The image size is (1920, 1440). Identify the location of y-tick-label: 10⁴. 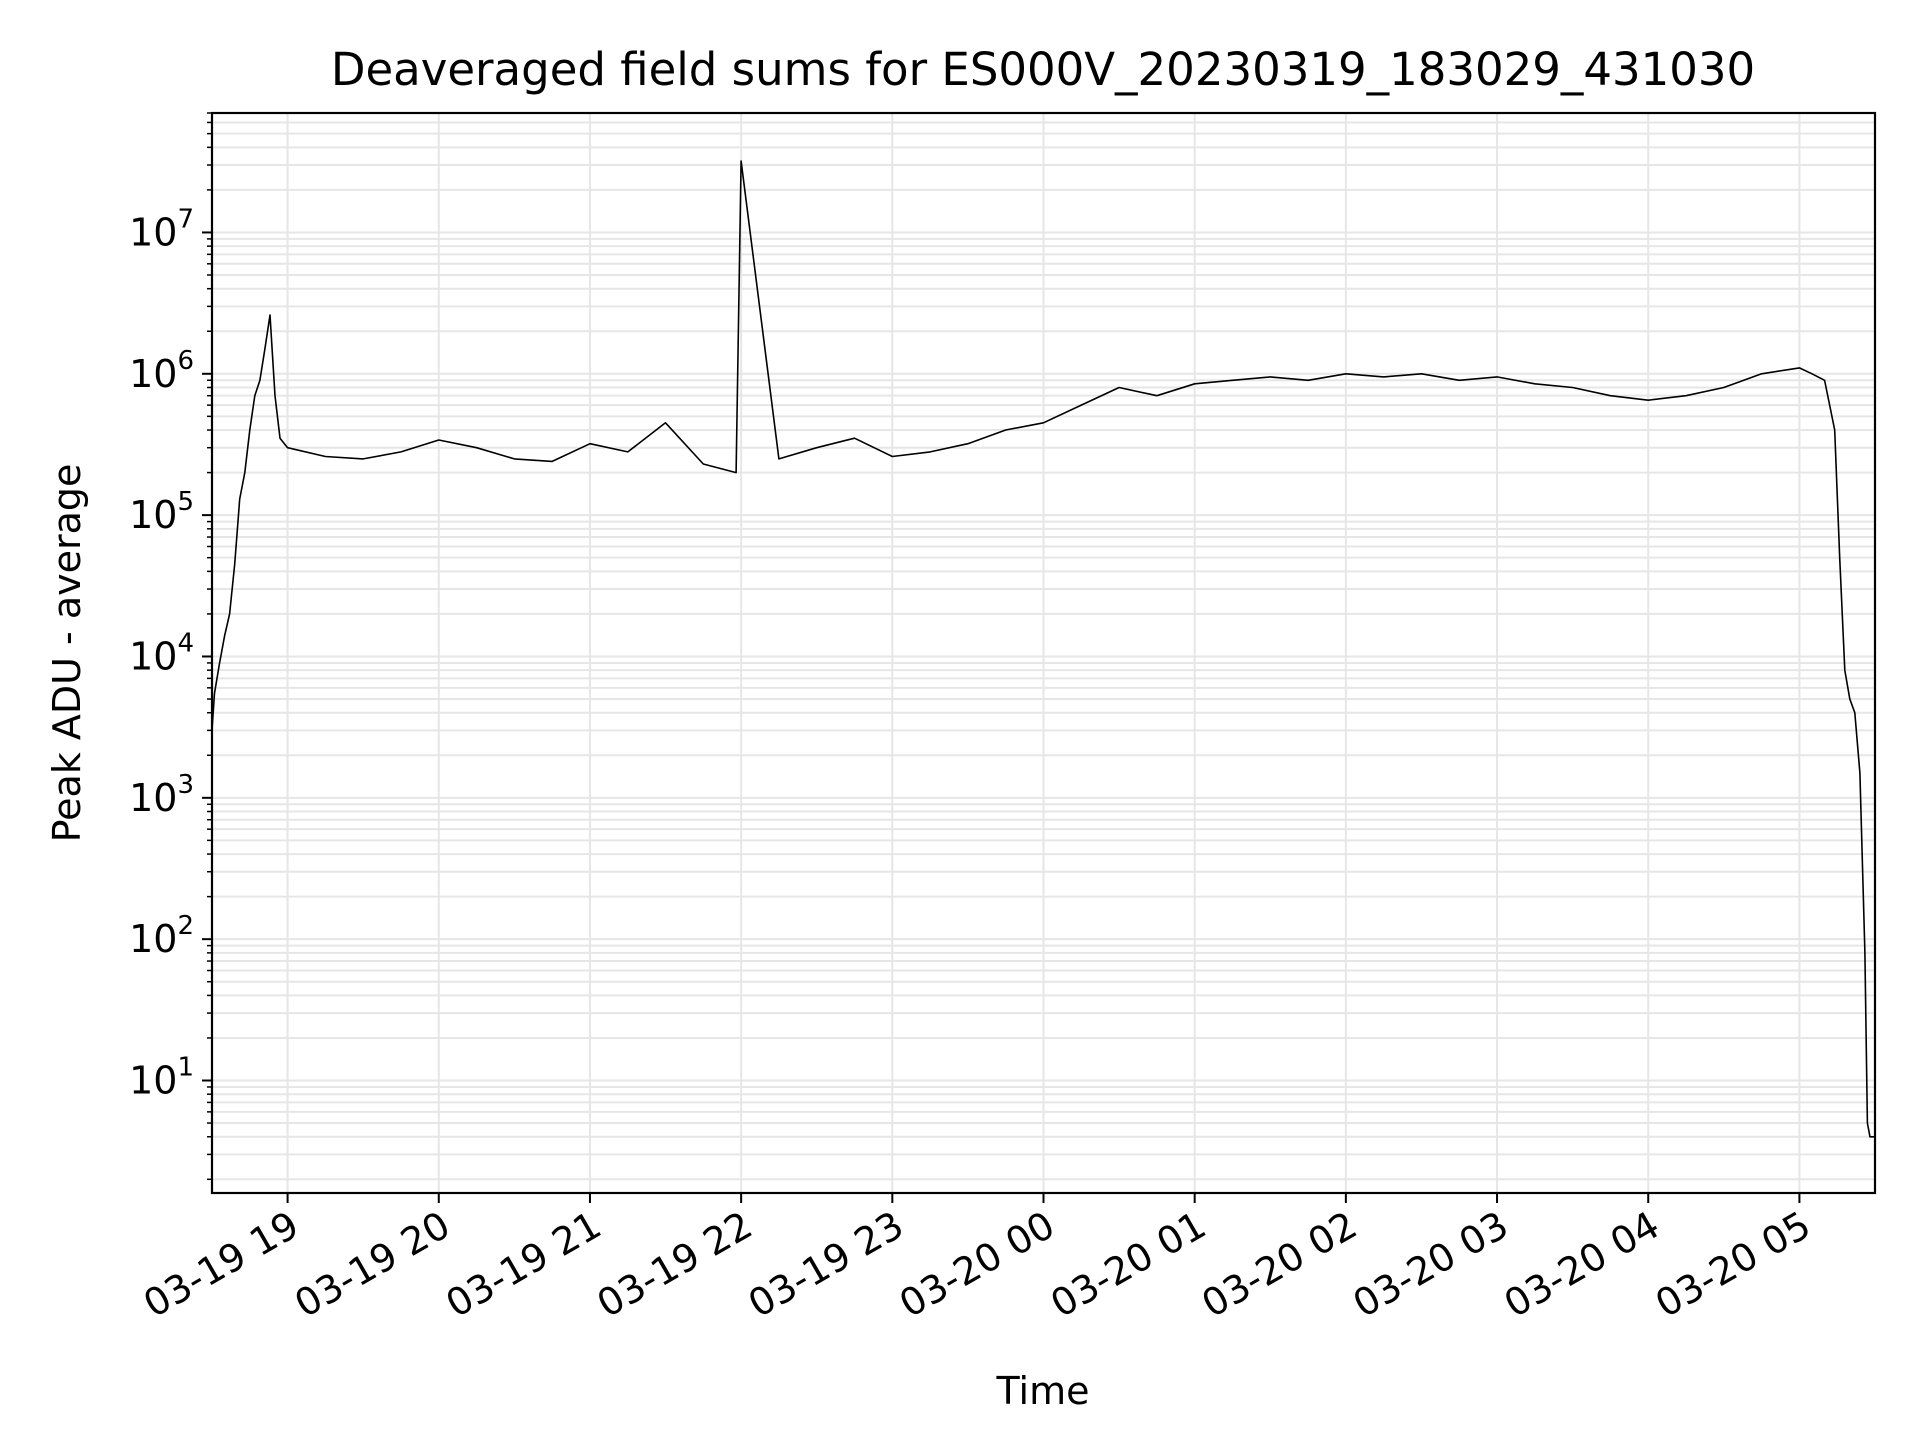
(161, 653).